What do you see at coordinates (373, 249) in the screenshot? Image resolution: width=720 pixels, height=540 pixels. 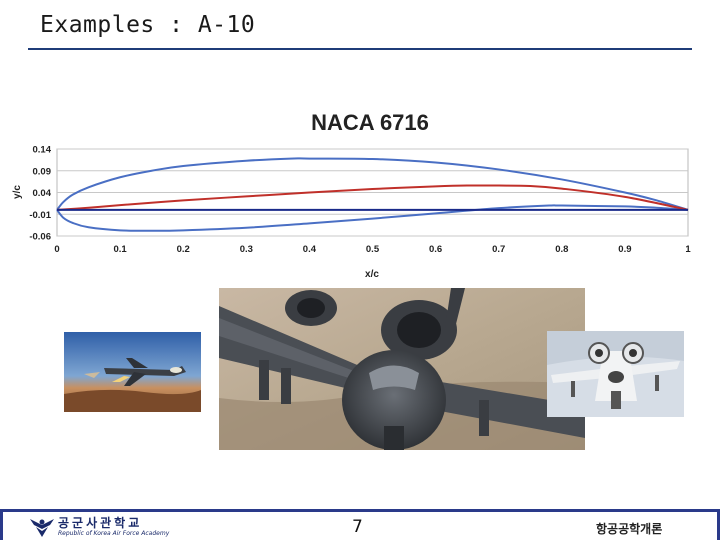 I see `x-tick-label: 0.5` at bounding box center [373, 249].